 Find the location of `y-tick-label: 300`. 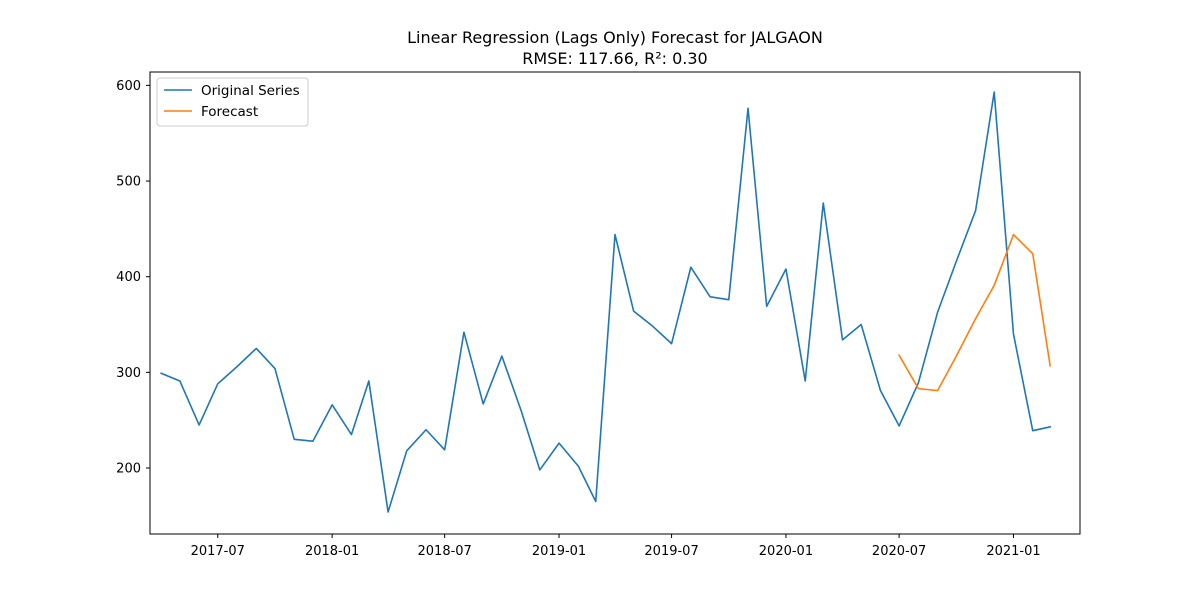

y-tick-label: 300 is located at coordinates (128, 373).